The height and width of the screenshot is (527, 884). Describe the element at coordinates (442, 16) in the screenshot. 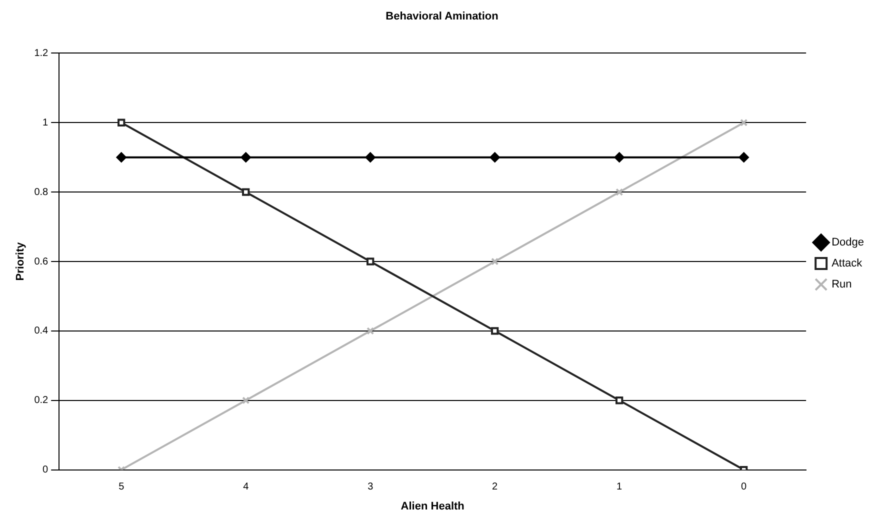

I see `chart-title: Behavioral Amination` at that location.